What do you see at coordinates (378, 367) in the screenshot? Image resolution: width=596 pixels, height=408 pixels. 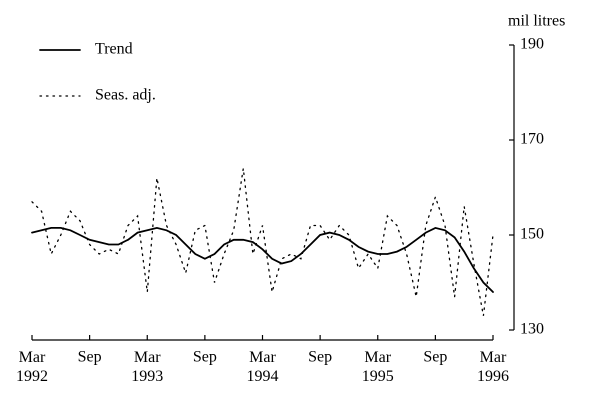 I see `x-tick-label: Mar 1995` at bounding box center [378, 367].